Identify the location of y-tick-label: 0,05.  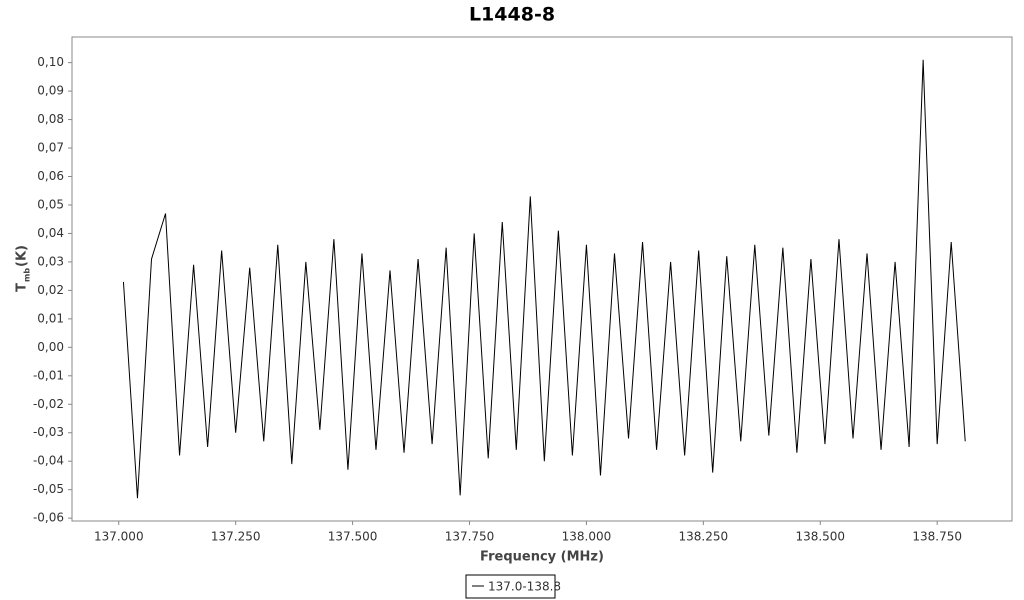
(50, 204).